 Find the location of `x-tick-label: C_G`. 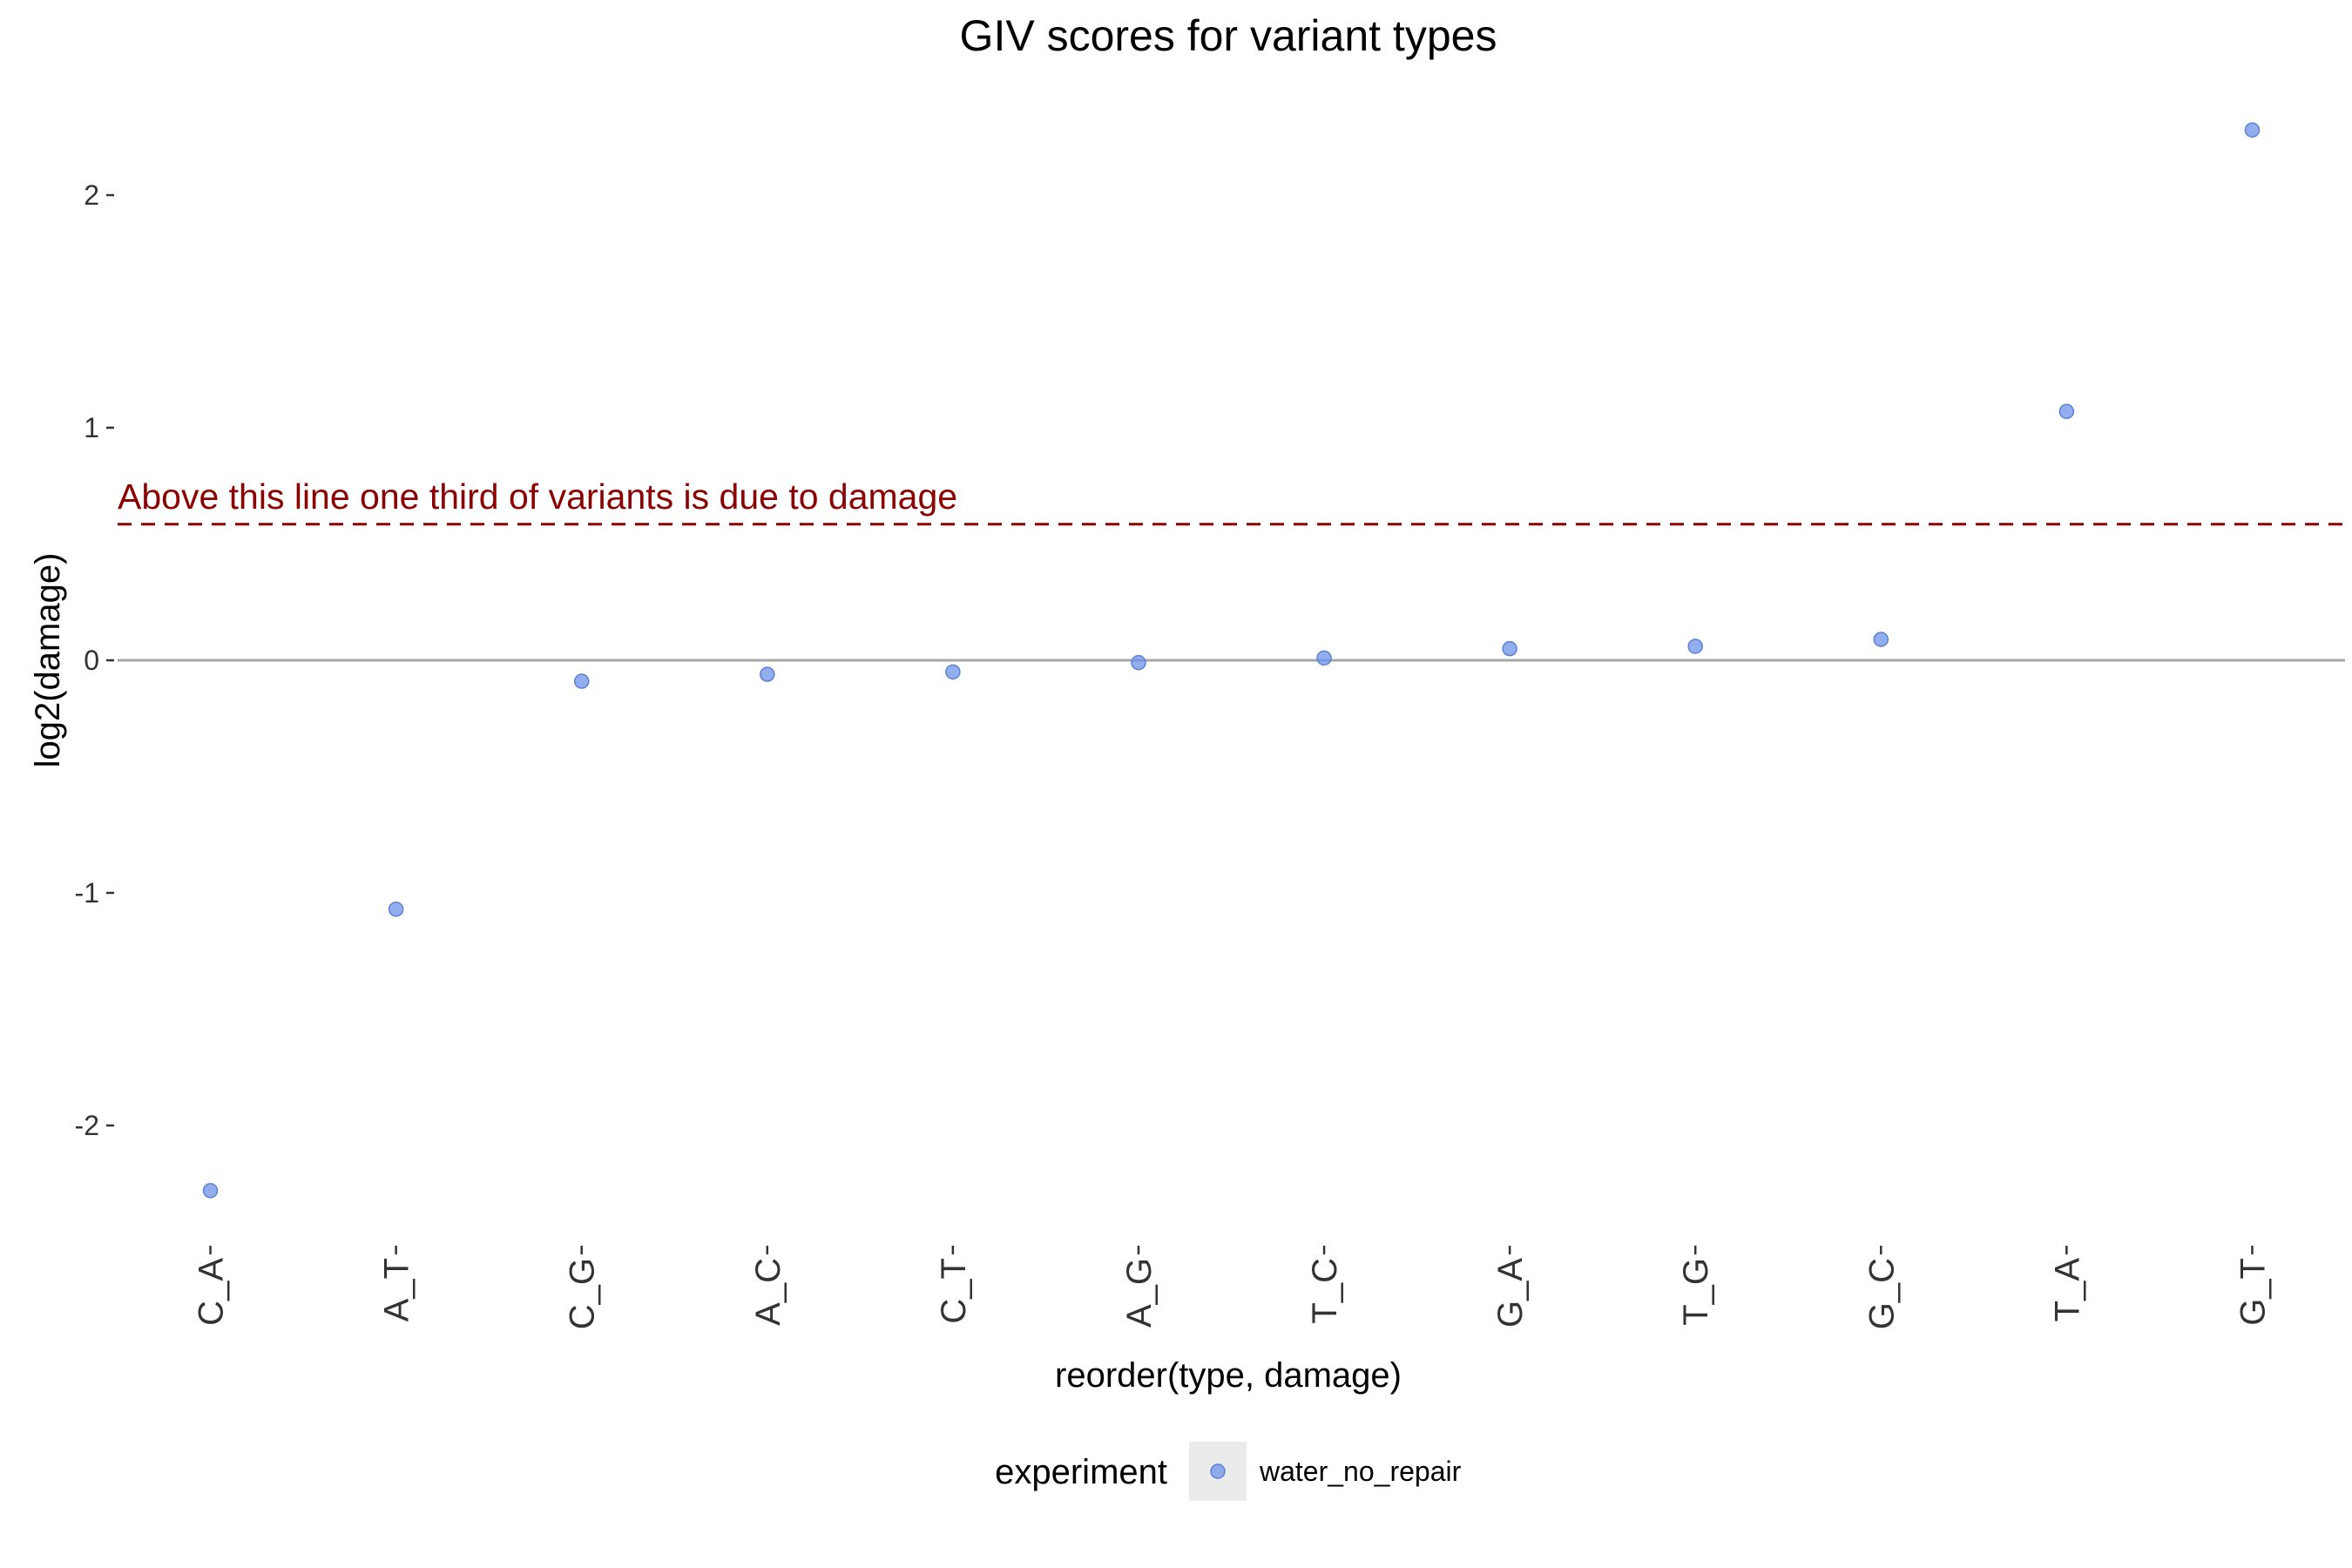

x-tick-label: C_G is located at coordinates (583, 1293).